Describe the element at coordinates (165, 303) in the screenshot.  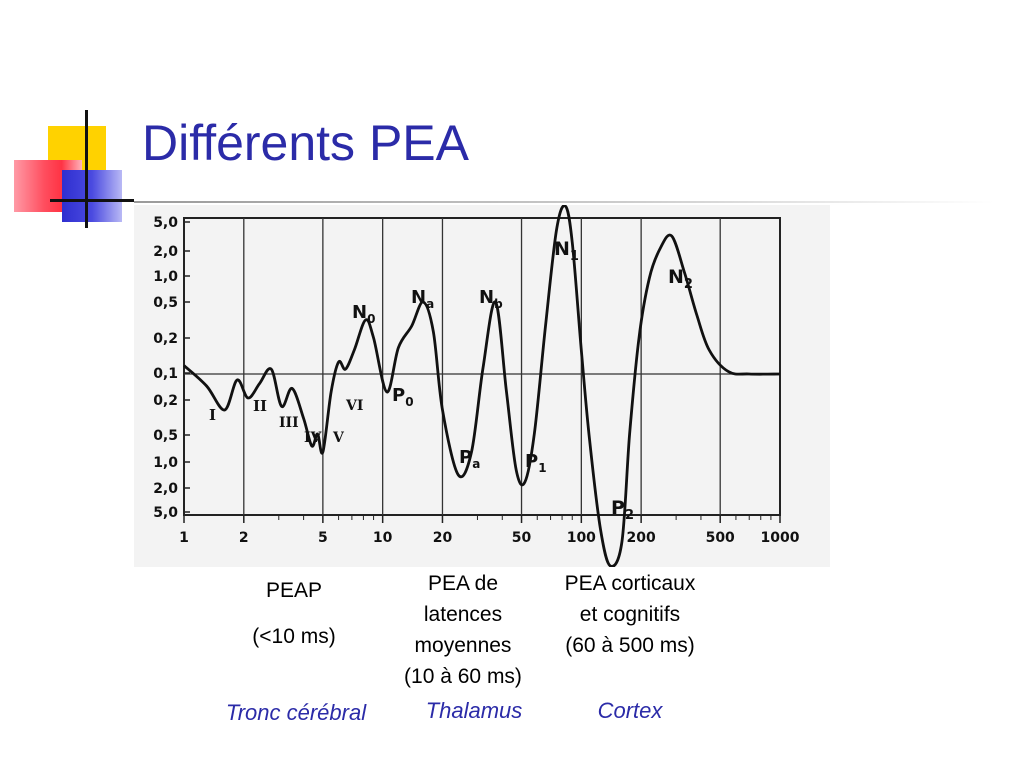
I see `y-tick-label-top-3: 0,5` at that location.